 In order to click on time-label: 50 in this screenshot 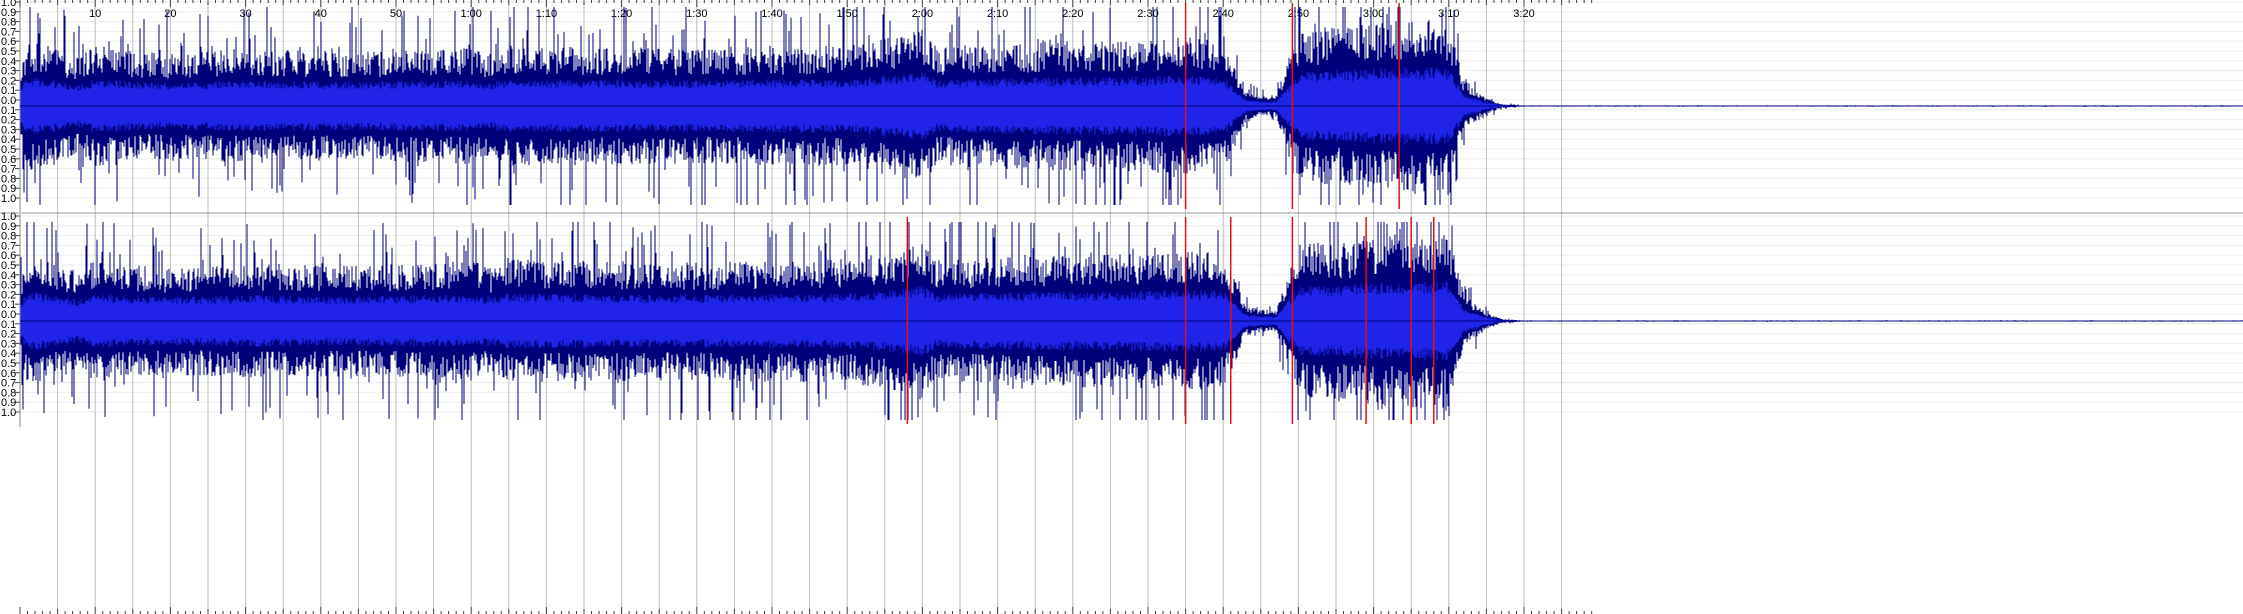, I will do `click(396, 14)`.